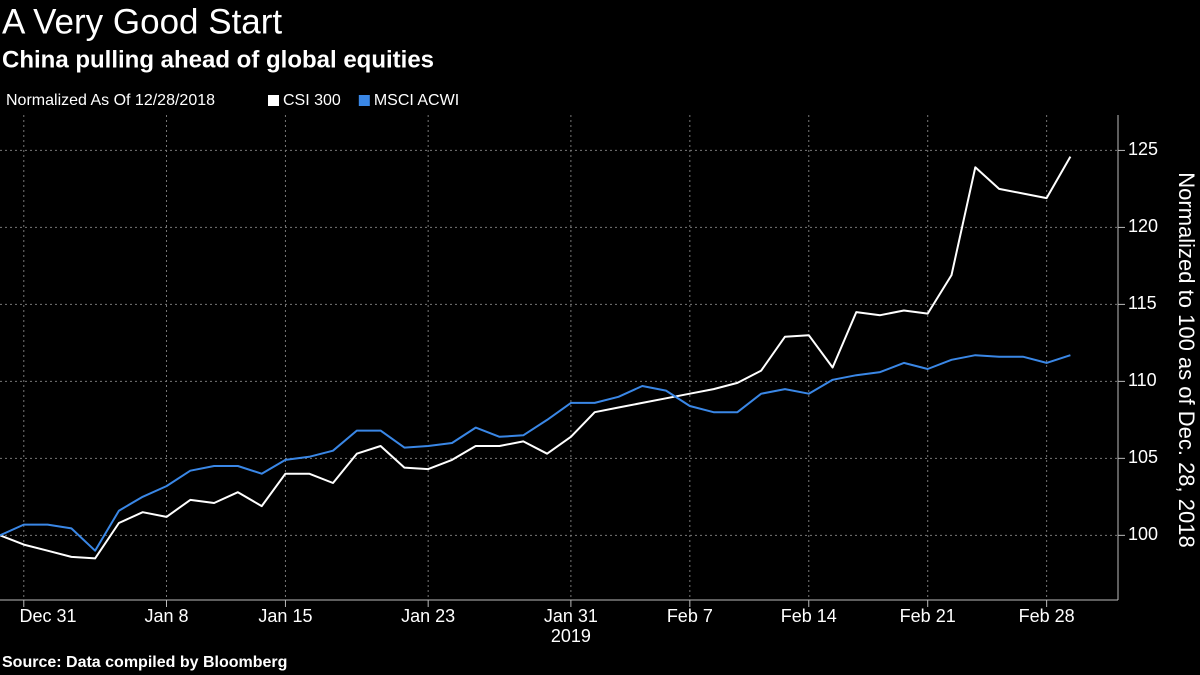 Image resolution: width=1200 pixels, height=675 pixels. What do you see at coordinates (1047, 616) in the screenshot?
I see `x-tick-label: Feb 28` at bounding box center [1047, 616].